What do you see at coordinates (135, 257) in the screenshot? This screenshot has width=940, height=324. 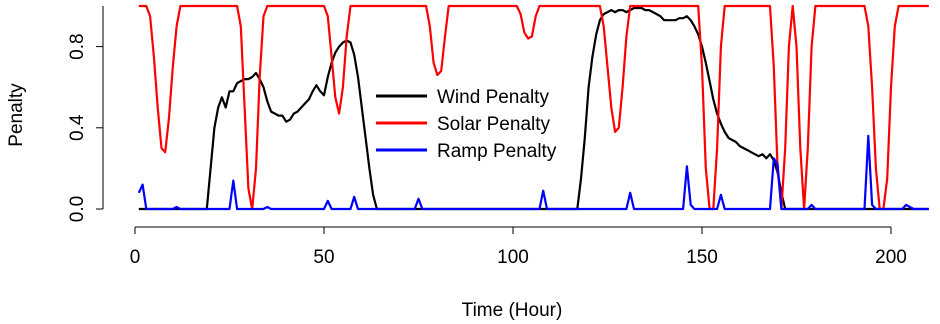 I see `x-tick-label: 0` at bounding box center [135, 257].